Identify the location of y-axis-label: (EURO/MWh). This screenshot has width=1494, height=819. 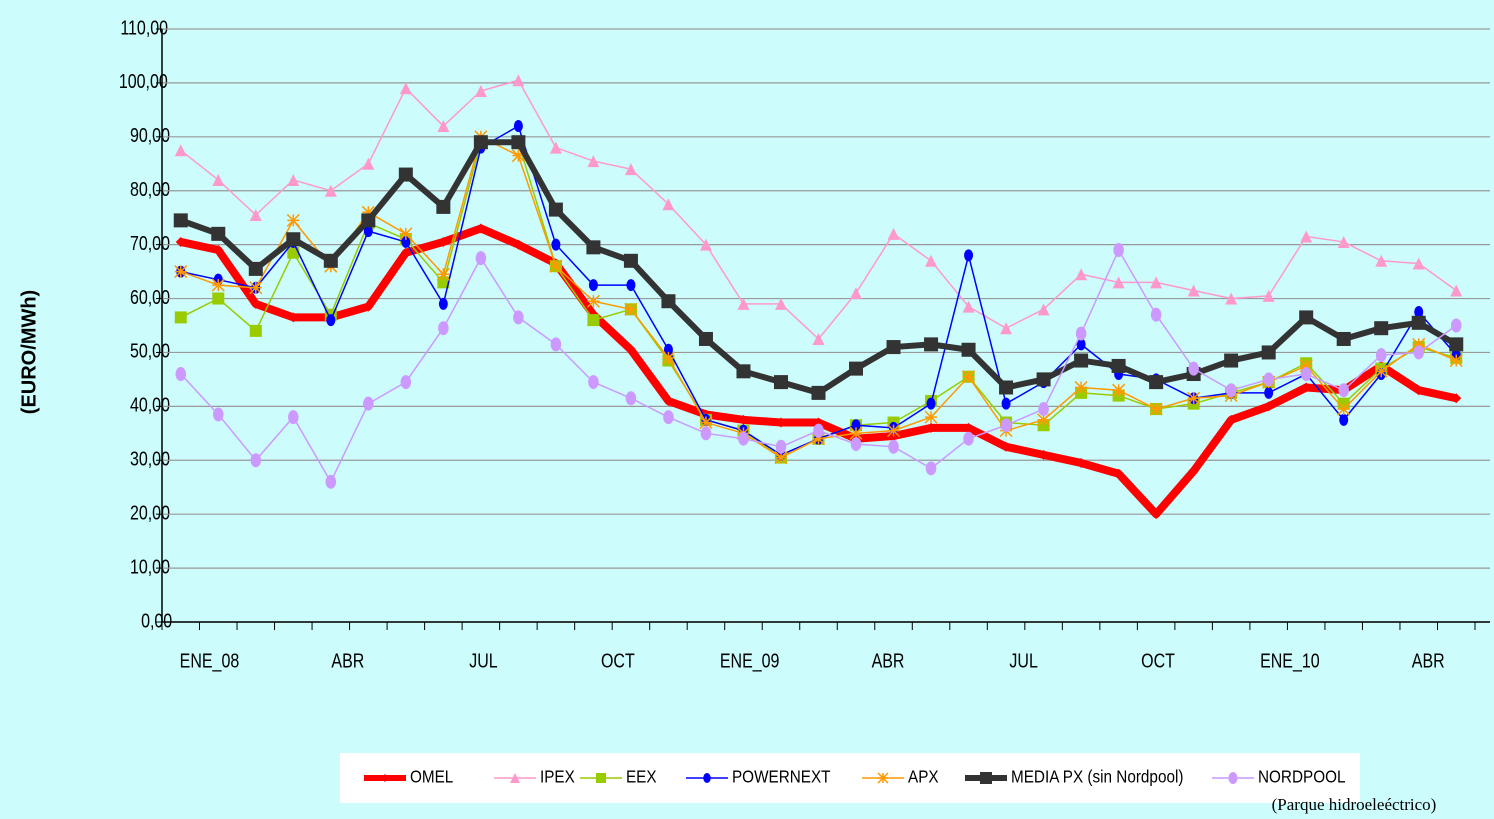
(29, 352).